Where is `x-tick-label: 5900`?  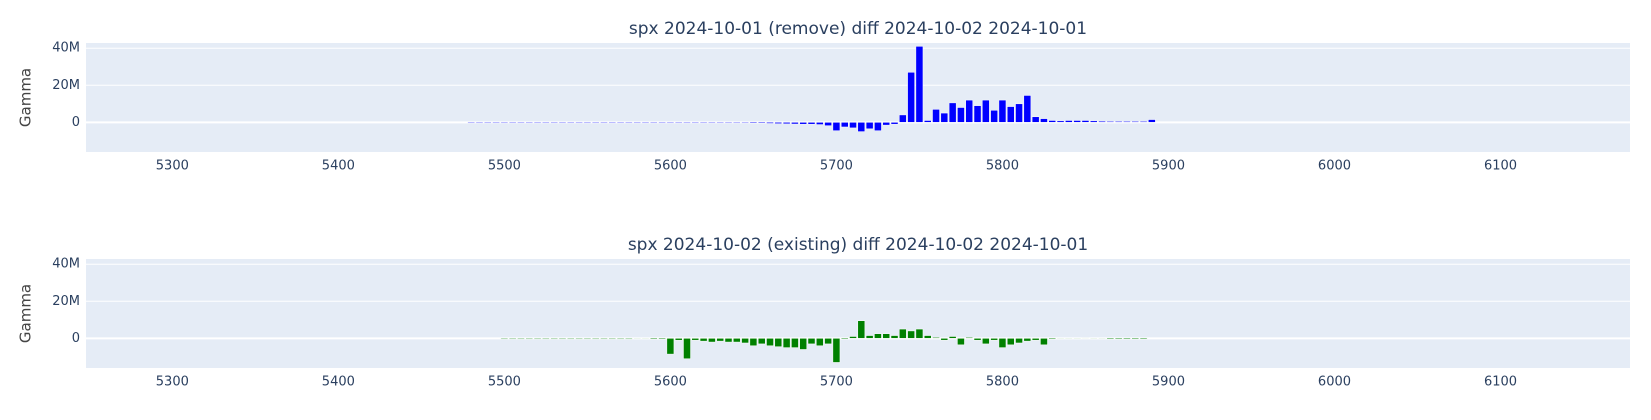
x-tick-label: 5900 is located at coordinates (1168, 166).